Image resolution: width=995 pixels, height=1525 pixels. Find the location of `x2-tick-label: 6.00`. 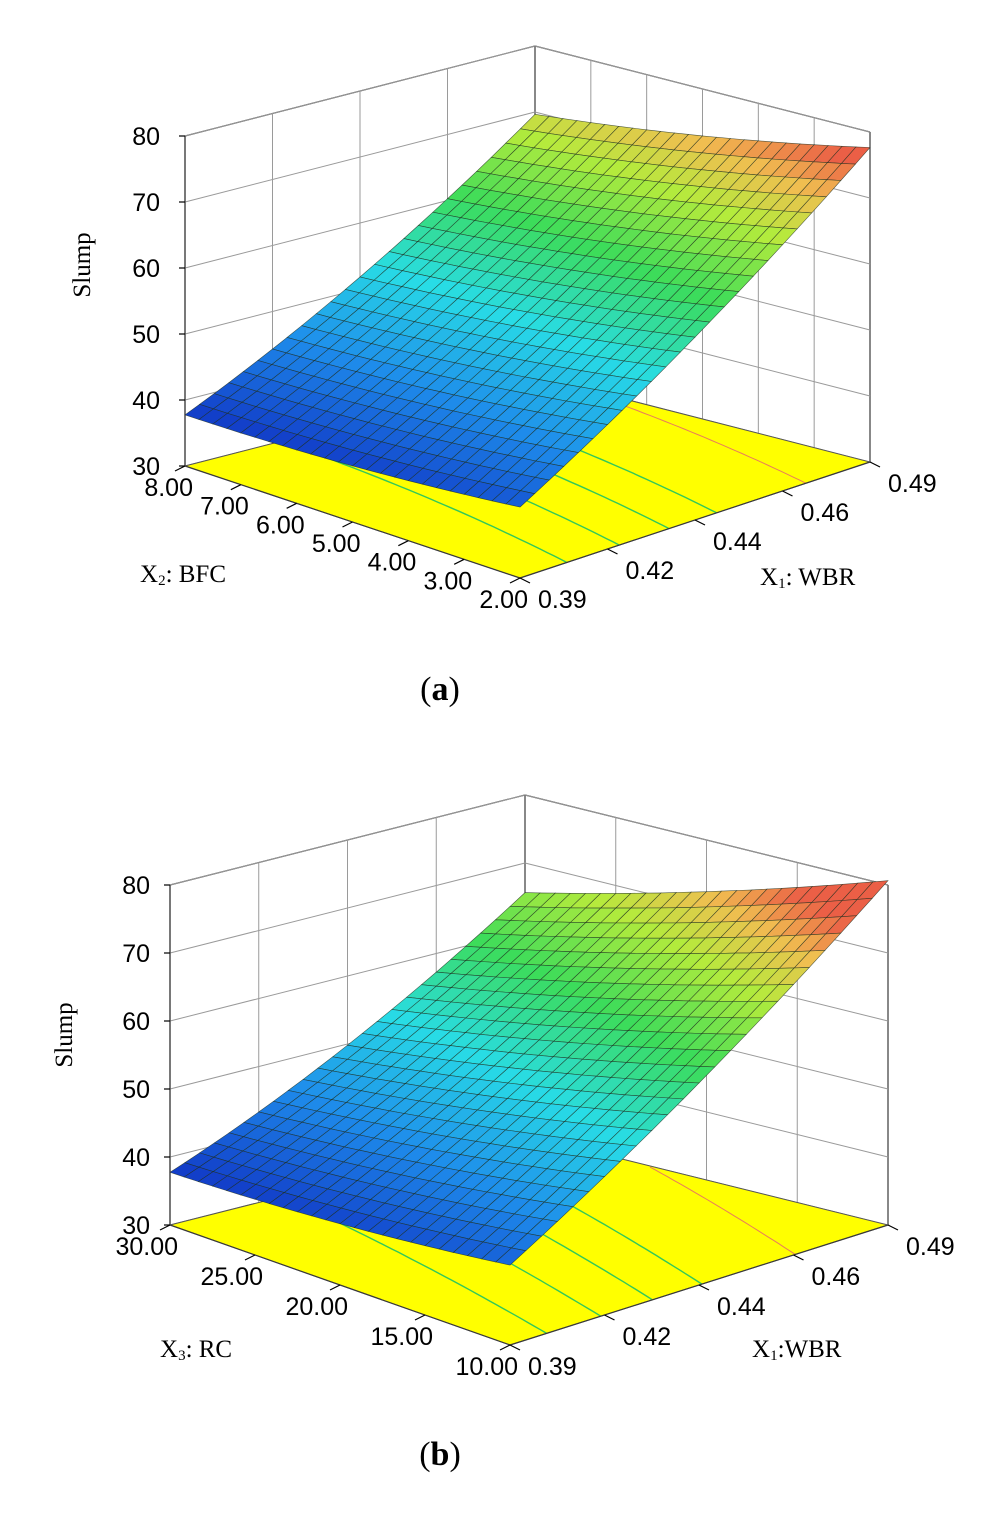

x2-tick-label: 6.00 is located at coordinates (280, 525).